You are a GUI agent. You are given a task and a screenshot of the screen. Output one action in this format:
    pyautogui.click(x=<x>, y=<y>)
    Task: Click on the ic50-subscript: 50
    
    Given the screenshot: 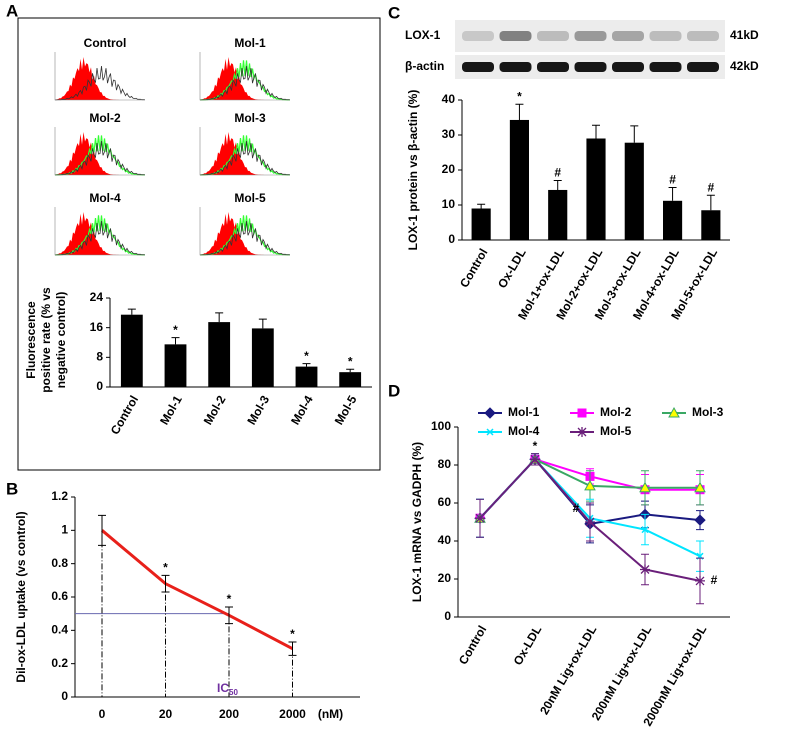 What is the action you would take?
    pyautogui.click(x=233, y=692)
    